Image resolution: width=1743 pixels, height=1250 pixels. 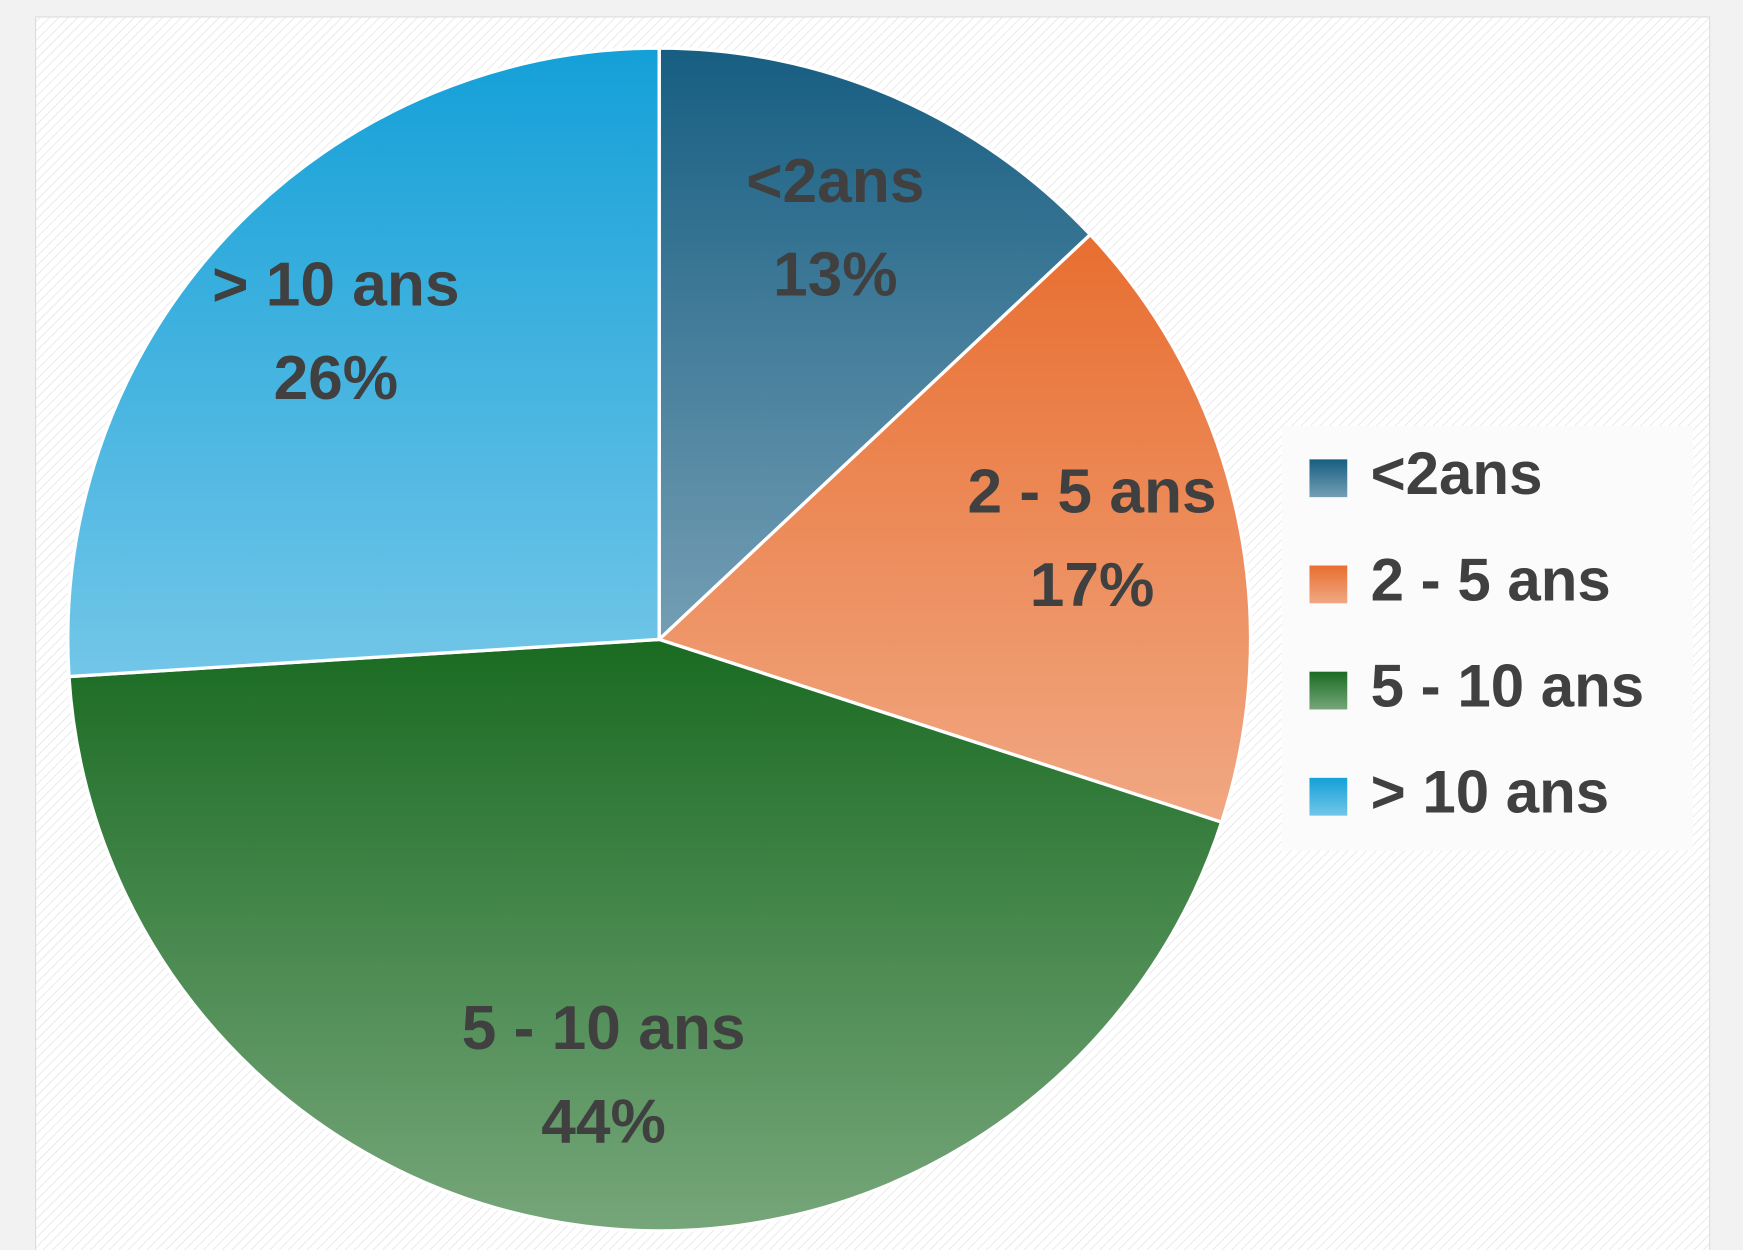 What do you see at coordinates (1092, 585) in the screenshot?
I see `slice-value-label: 17%` at bounding box center [1092, 585].